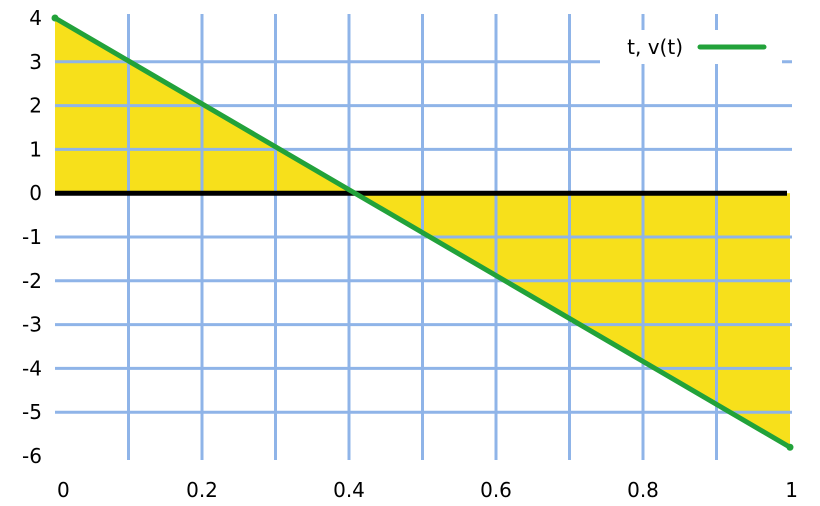 This screenshot has height=506, width=820. What do you see at coordinates (791, 490) in the screenshot?
I see `x-tick-label: 1` at bounding box center [791, 490].